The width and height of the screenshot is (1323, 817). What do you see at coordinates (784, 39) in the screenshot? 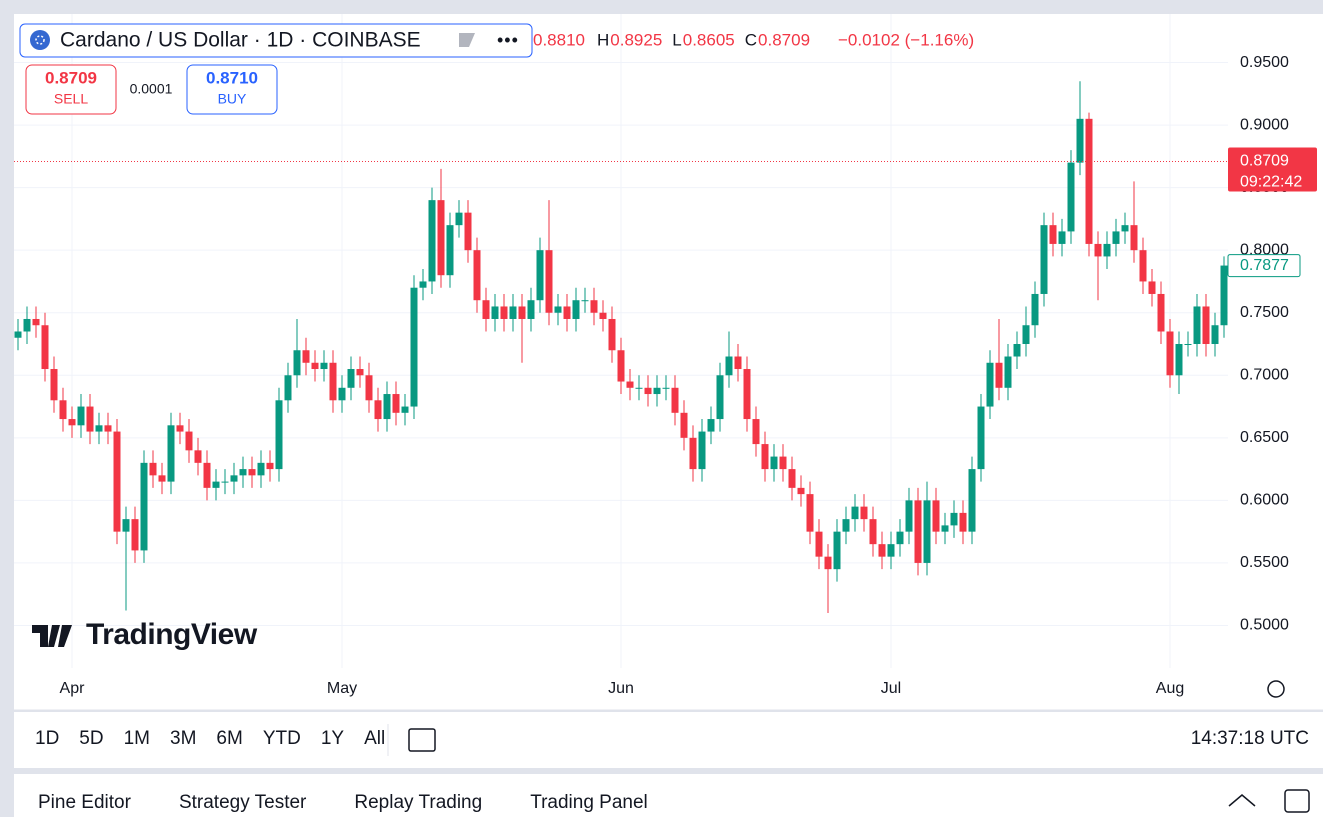
I see `ohlc-value: 0.8709` at bounding box center [784, 39].